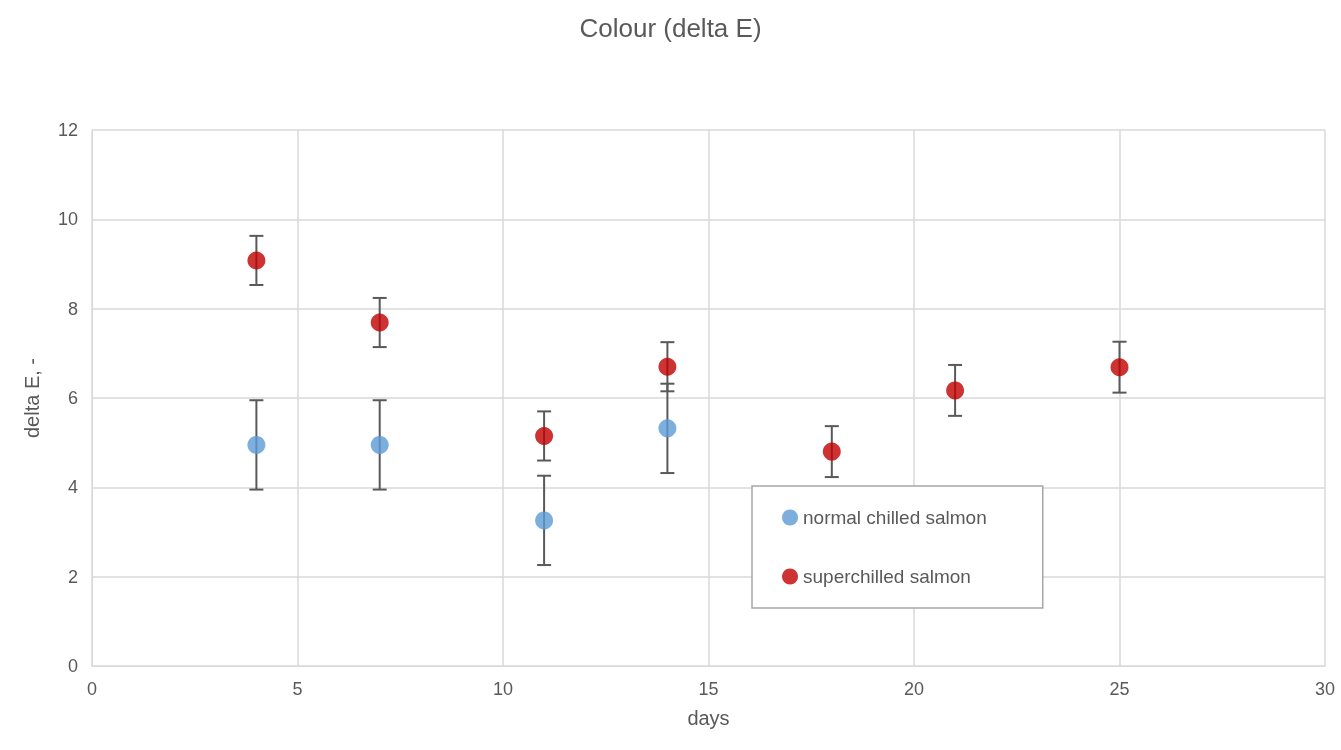  What do you see at coordinates (708, 718) in the screenshot?
I see `x-axis-title: days` at bounding box center [708, 718].